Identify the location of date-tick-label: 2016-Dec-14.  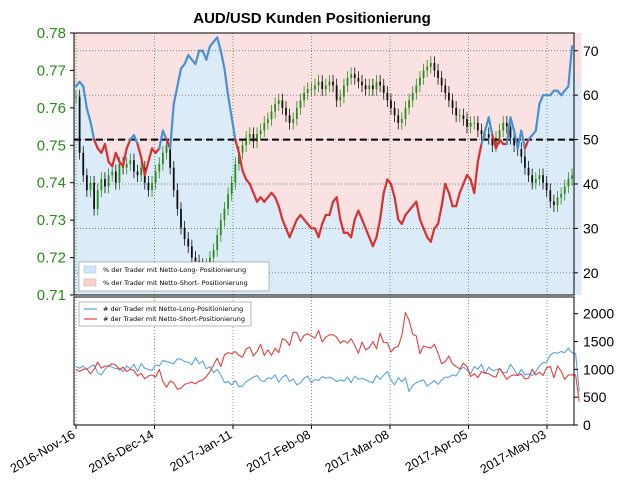
(121, 451).